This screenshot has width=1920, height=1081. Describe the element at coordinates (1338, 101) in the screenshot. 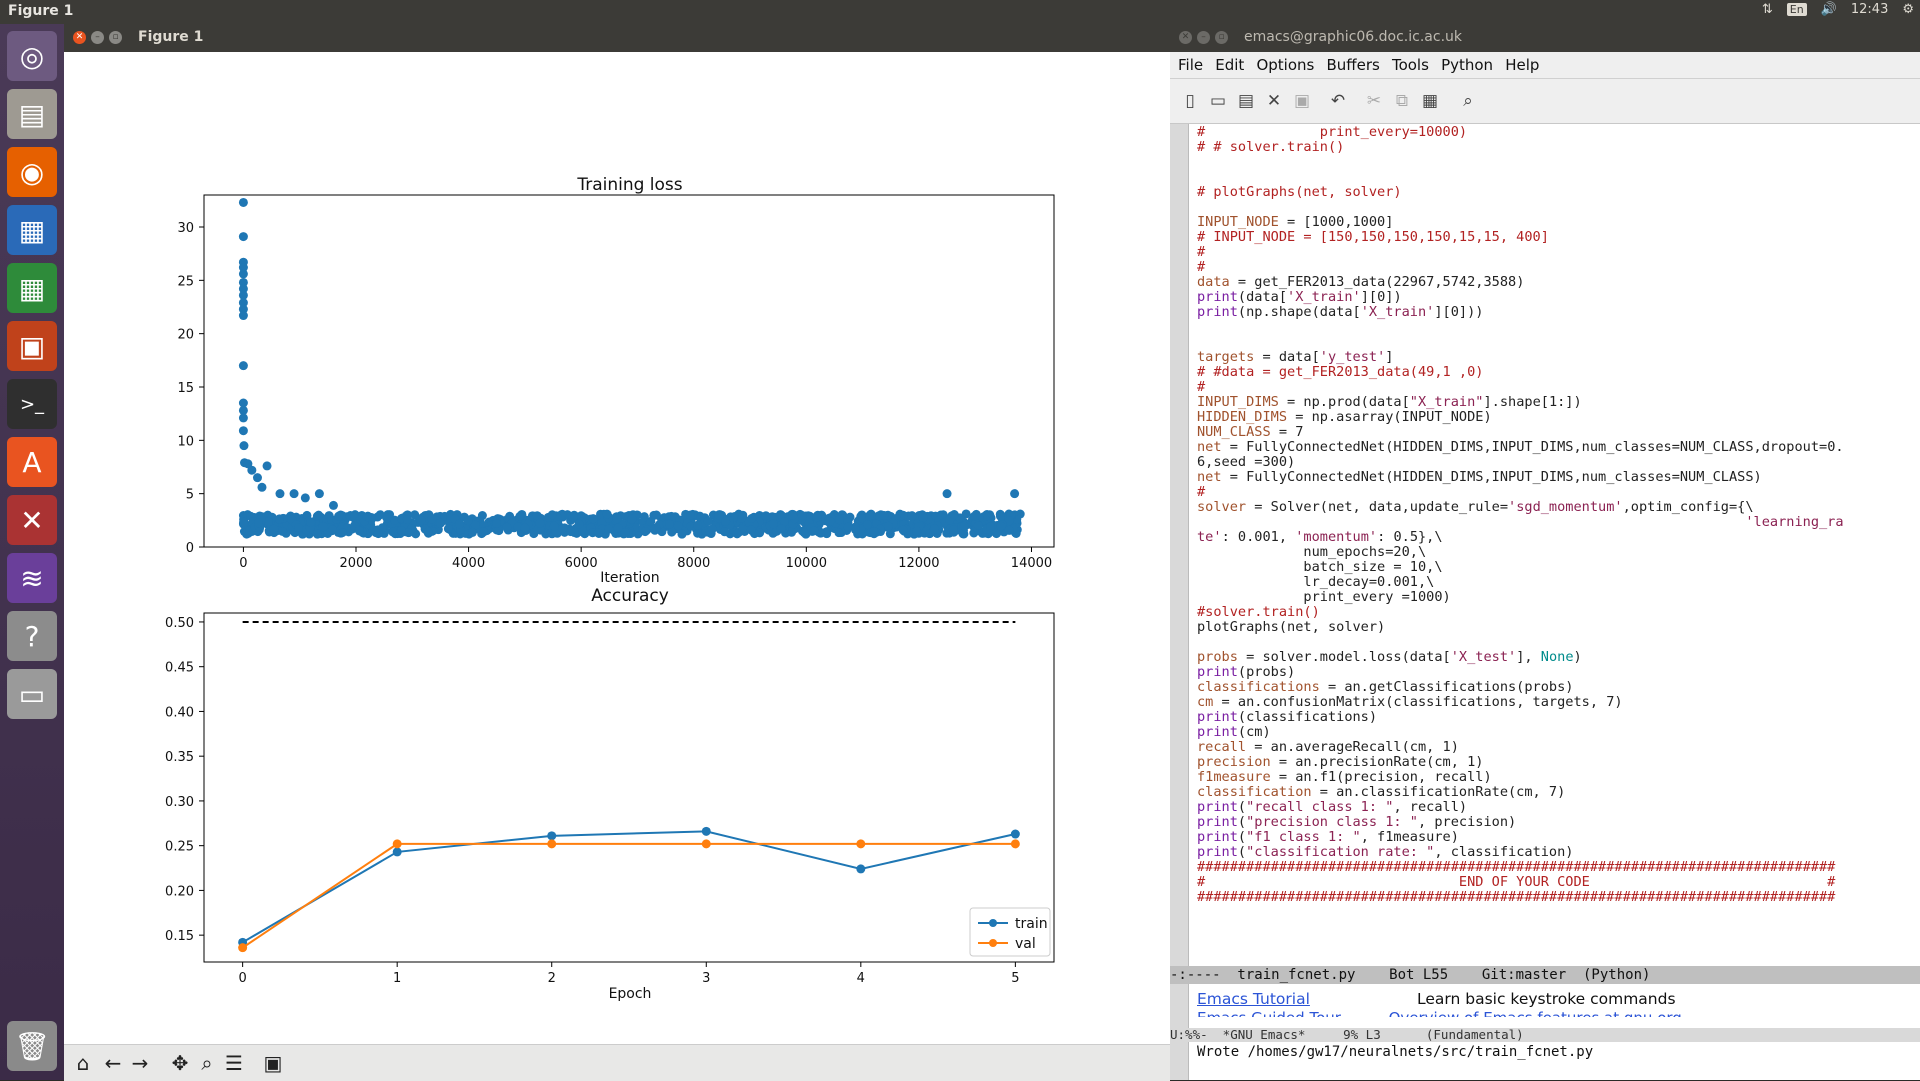

I see `undo-icon: ↶` at that location.